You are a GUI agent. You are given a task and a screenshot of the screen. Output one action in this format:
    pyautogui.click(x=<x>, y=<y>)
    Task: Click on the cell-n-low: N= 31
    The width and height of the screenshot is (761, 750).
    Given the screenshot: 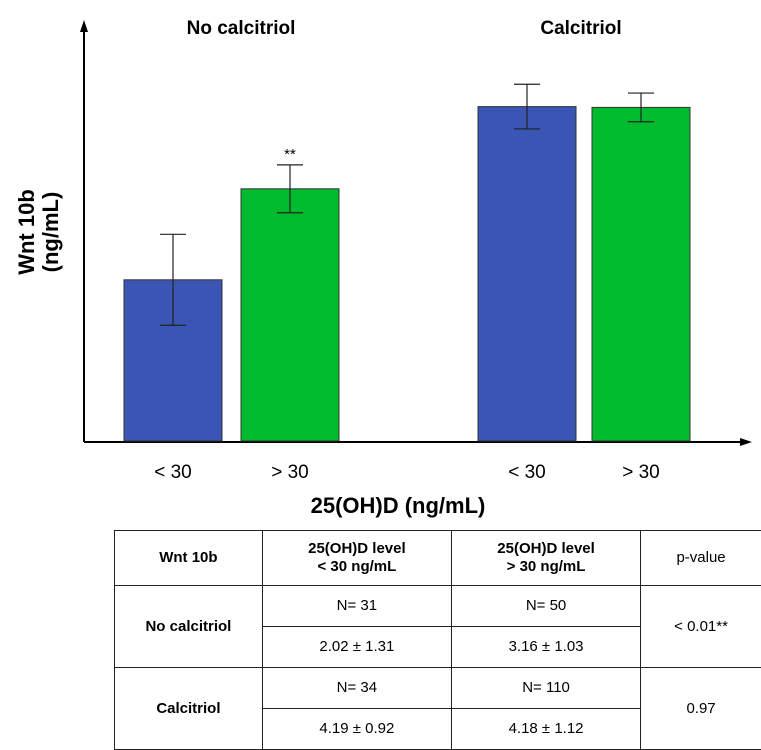 What is the action you would take?
    pyautogui.click(x=356, y=606)
    